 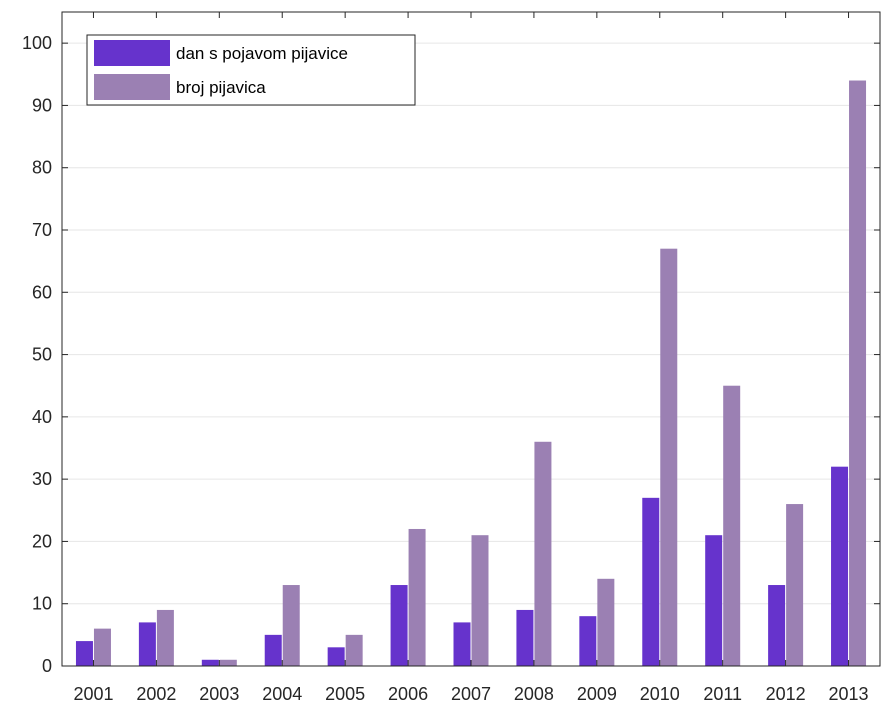 I want to click on x-tick-label: 2008, so click(x=534, y=694).